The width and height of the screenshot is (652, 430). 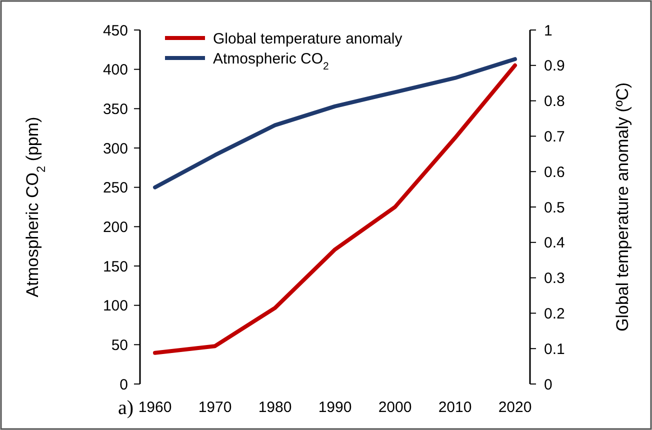 I want to click on y2-tick-label: 0.2, so click(x=554, y=313).